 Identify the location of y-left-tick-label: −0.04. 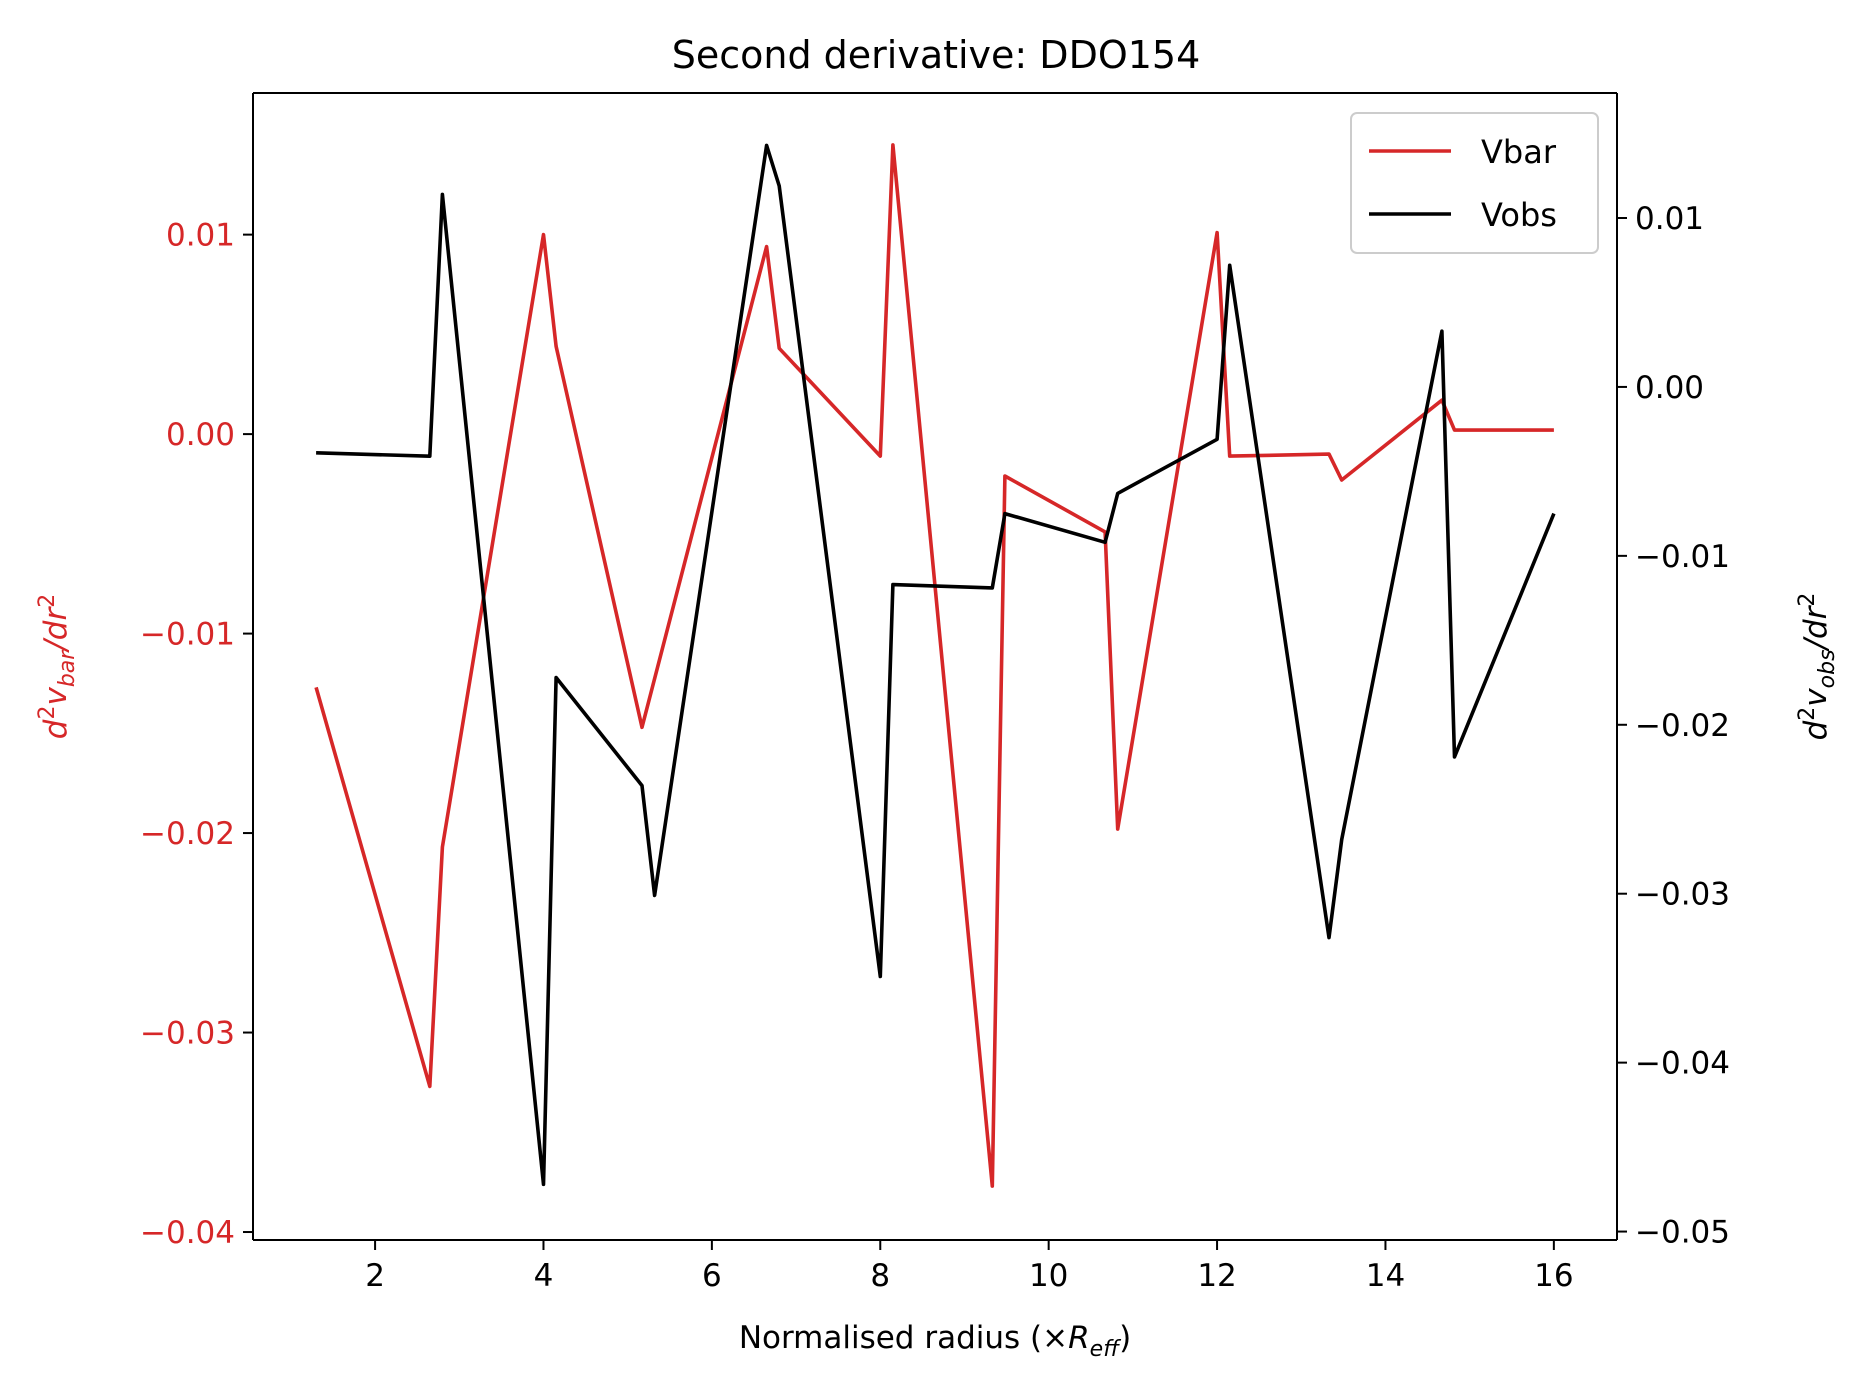
(187, 1233).